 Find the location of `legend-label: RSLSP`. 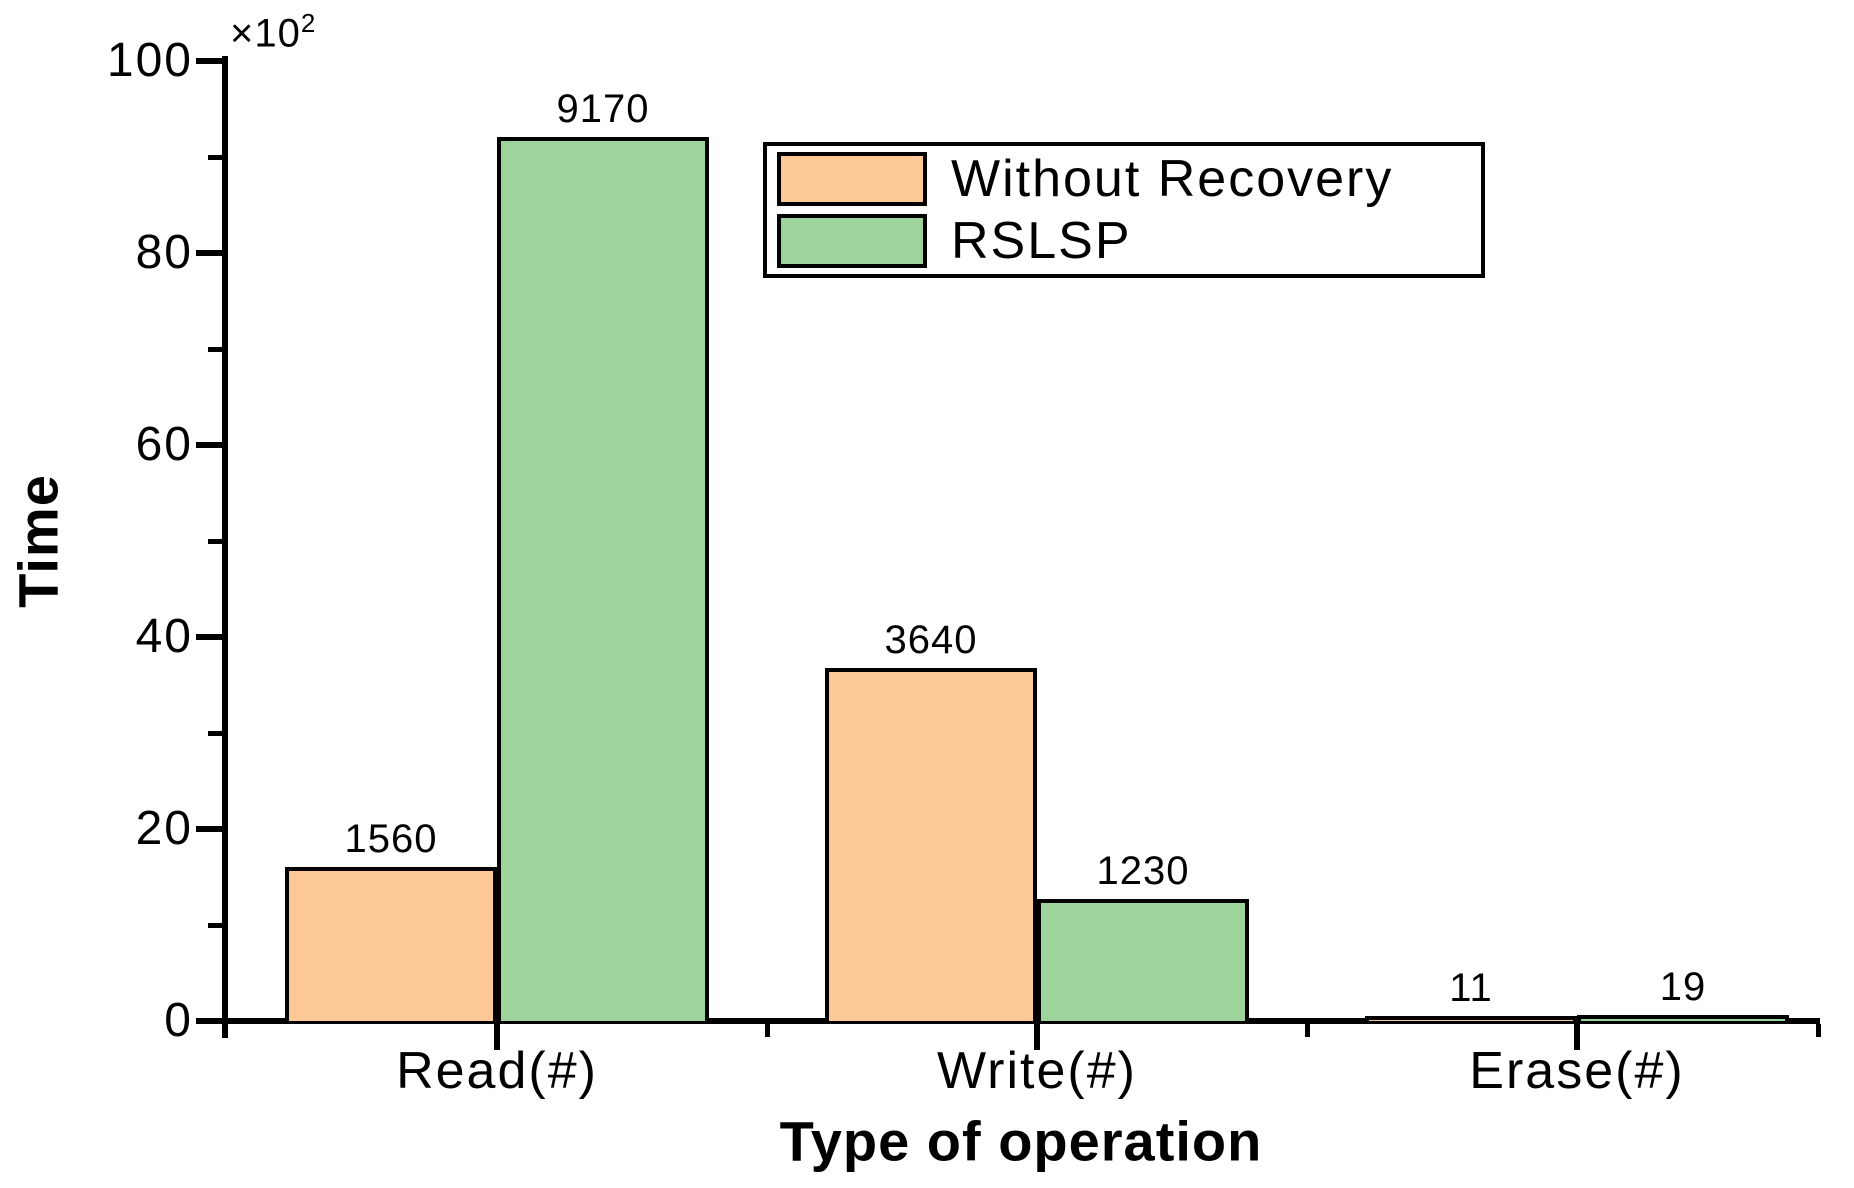

legend-label: RSLSP is located at coordinates (1041, 240).